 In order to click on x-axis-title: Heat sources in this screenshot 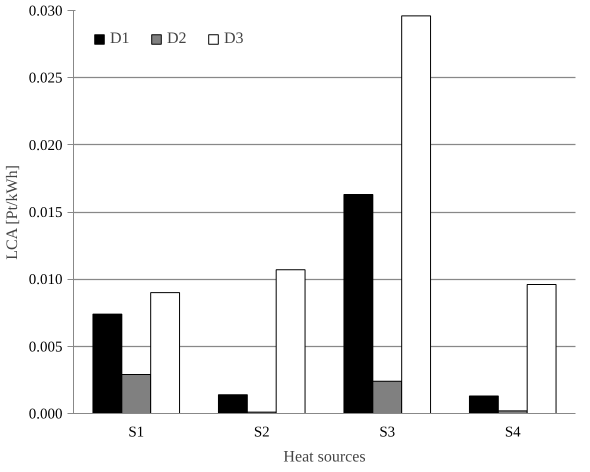, I will do `click(324, 457)`.